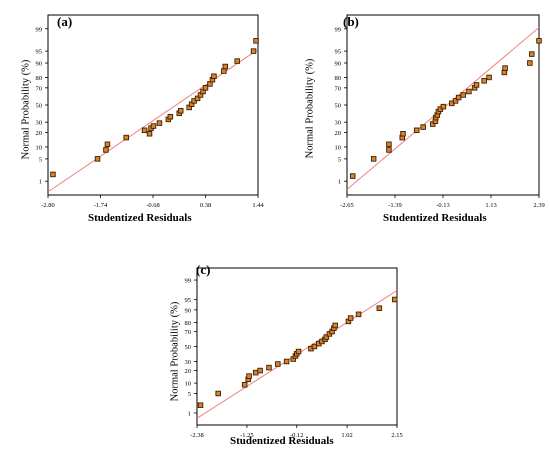 The width and height of the screenshot is (550, 454). Describe the element at coordinates (338, 64) in the screenshot. I see `y-tick-label-b: 90` at that location.